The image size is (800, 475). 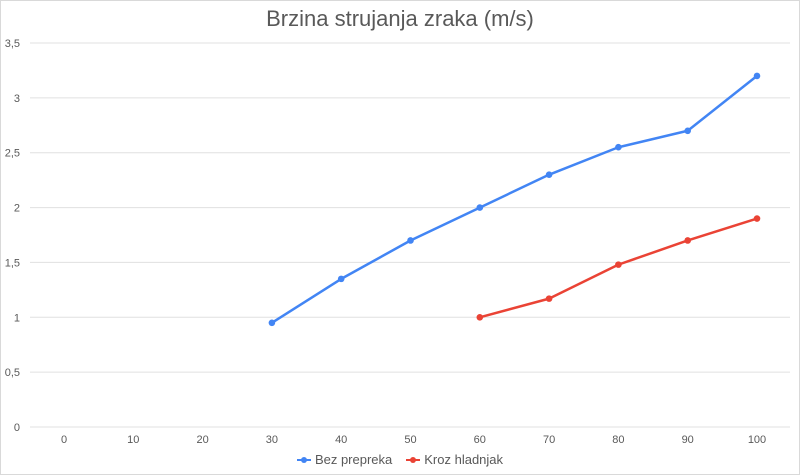 I want to click on x-tick-label: 20, so click(x=202, y=440).